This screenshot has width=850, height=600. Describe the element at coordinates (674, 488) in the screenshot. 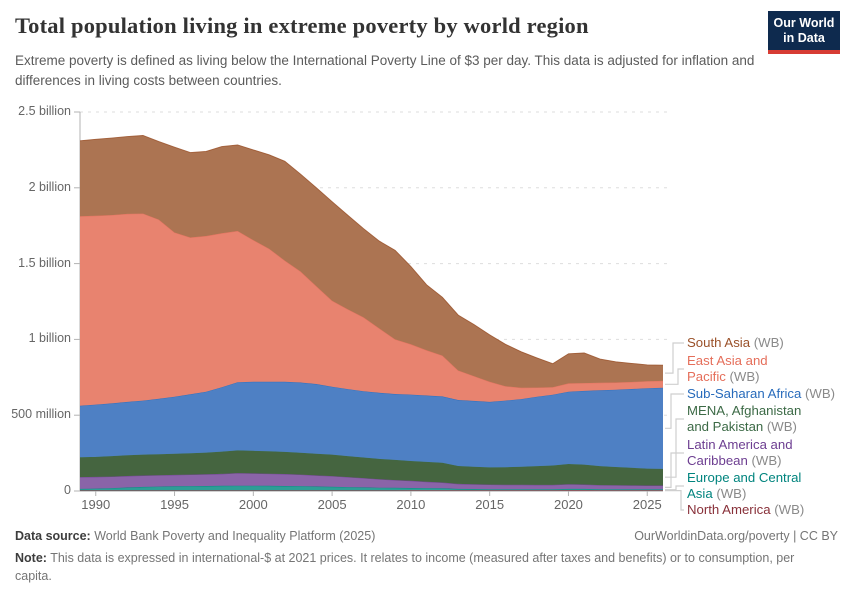

I see `legend-connector-europe-central-asia` at that location.